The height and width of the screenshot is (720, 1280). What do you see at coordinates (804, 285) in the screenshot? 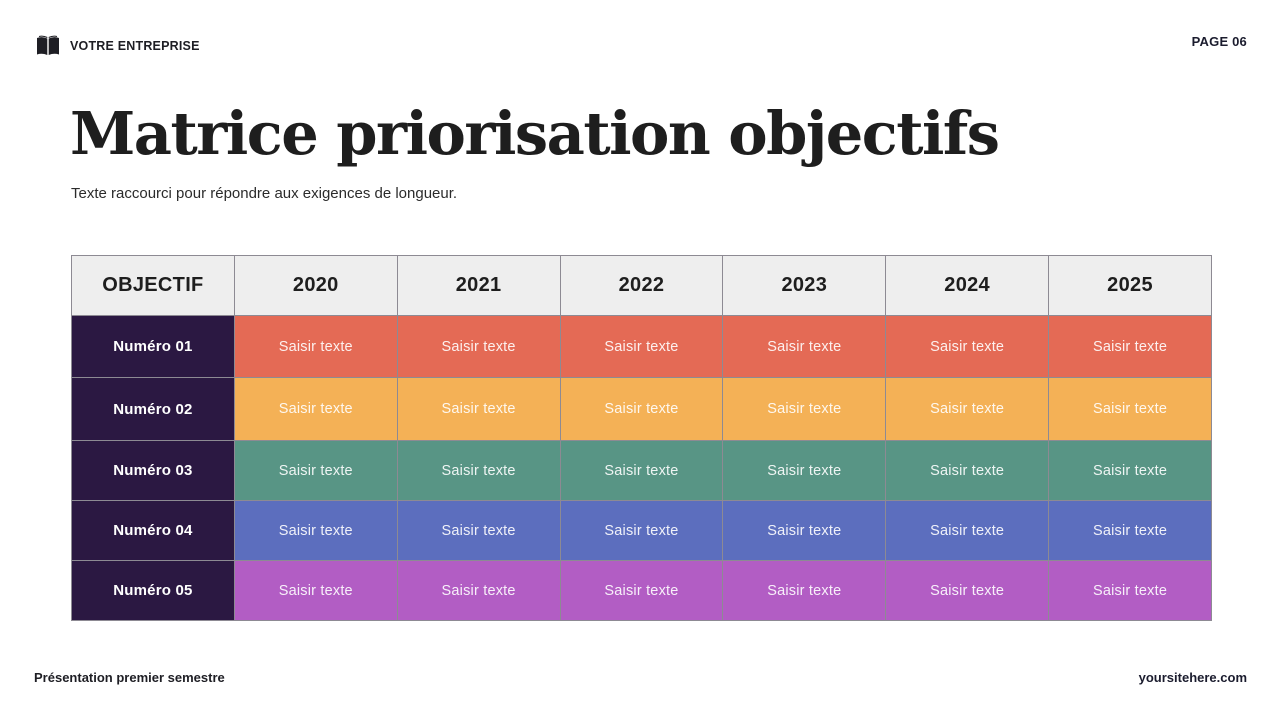
I see `column-header-2023: 2023` at bounding box center [804, 285].